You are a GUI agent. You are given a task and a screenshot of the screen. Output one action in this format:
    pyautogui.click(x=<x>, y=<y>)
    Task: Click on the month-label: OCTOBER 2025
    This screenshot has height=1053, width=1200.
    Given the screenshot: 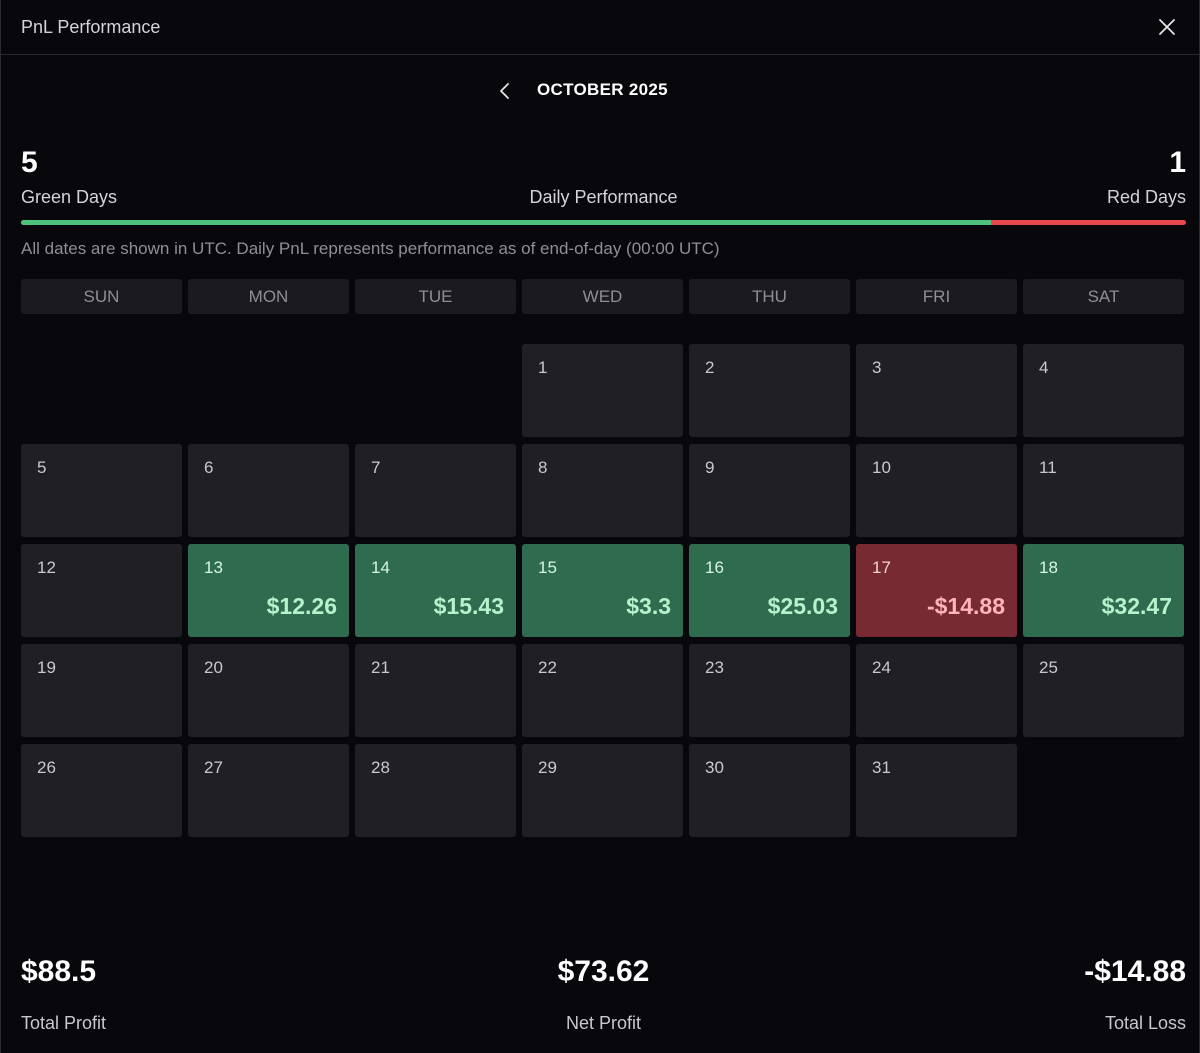 What is the action you would take?
    pyautogui.click(x=602, y=89)
    